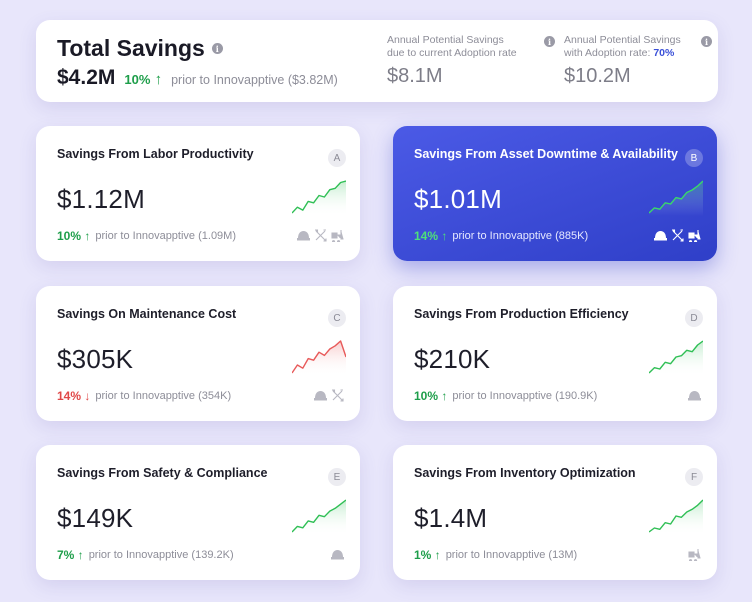 The width and height of the screenshot is (752, 602). Describe the element at coordinates (163, 396) in the screenshot. I see `prior-text: prior to Innovapptive (354K)` at that location.